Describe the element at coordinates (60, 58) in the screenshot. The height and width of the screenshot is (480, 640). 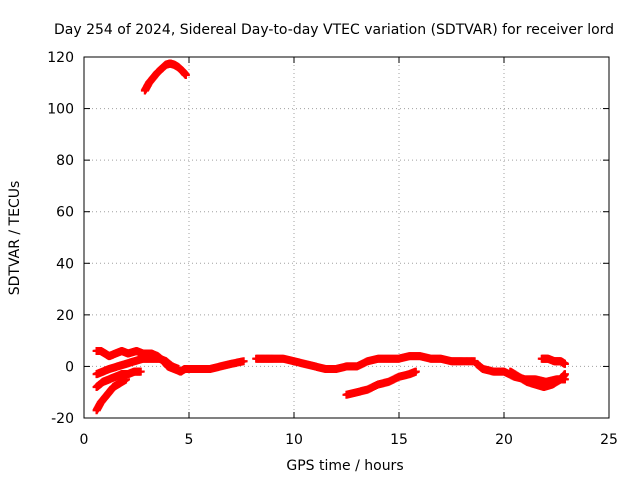
I see `y-tick-label: 120` at that location.